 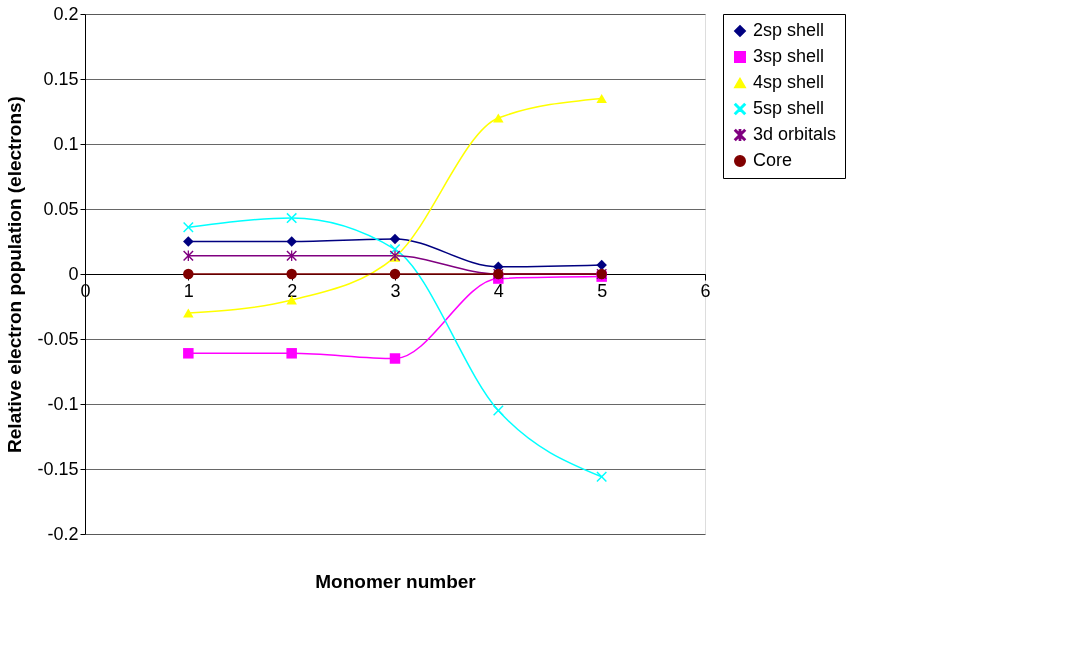 I want to click on legend-label: 4sp shell, so click(x=789, y=82).